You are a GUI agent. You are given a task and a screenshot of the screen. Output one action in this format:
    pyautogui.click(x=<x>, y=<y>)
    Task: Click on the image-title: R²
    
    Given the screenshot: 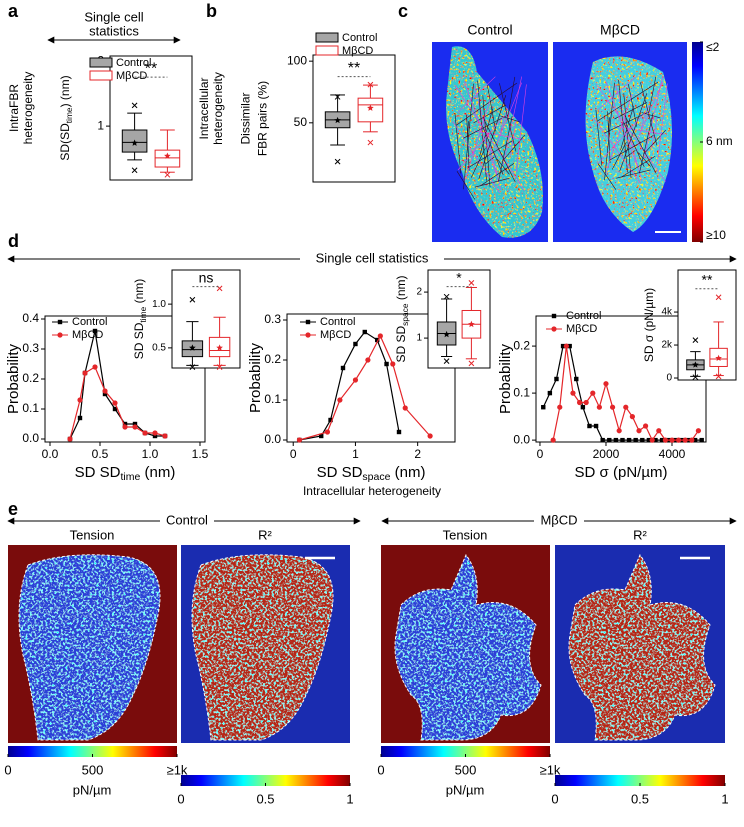 What is the action you would take?
    pyautogui.click(x=265, y=534)
    